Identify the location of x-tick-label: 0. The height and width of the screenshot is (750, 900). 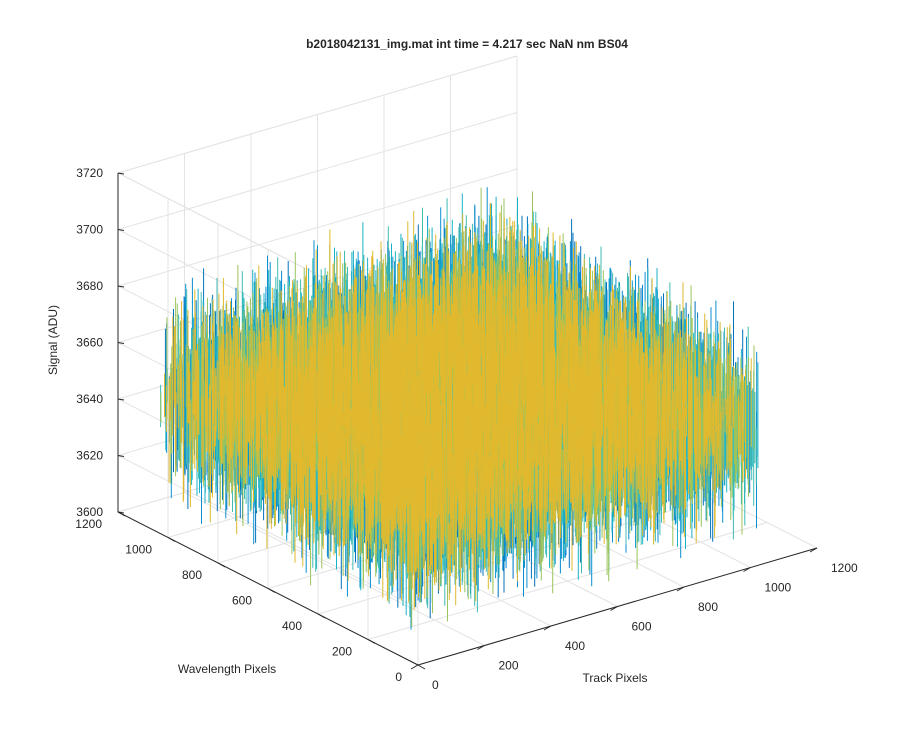
(435, 685).